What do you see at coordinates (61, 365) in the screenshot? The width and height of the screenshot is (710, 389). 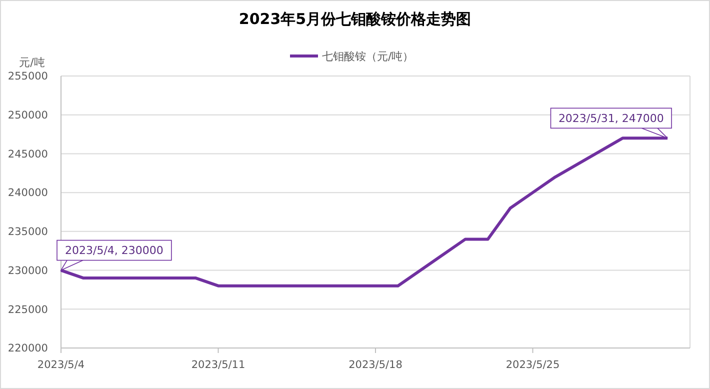 I see `x-tick-label: 2023/5/4` at bounding box center [61, 365].